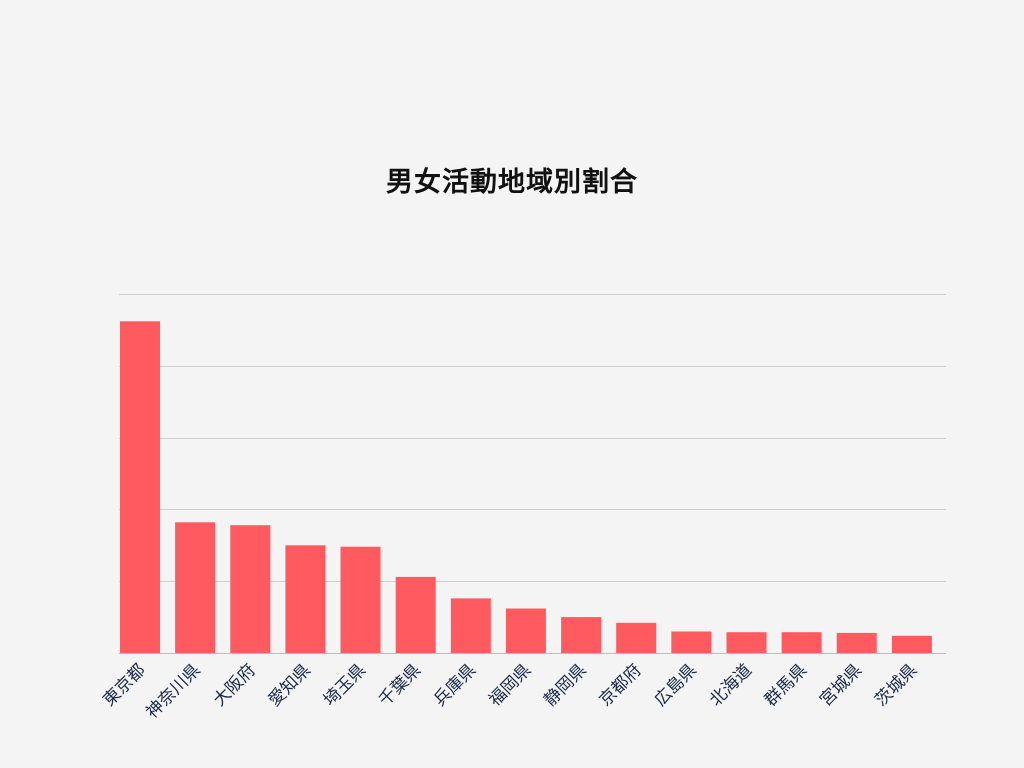 The width and height of the screenshot is (1024, 768). Describe the element at coordinates (290, 685) in the screenshot. I see `x-tick-label: 愛知県` at that location.